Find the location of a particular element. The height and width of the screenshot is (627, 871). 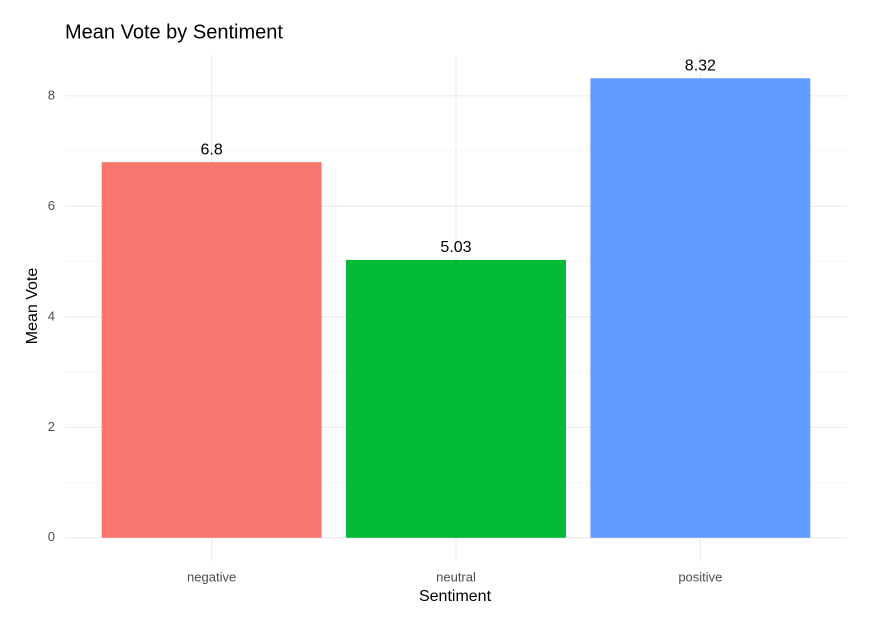

value-label: 6.8 is located at coordinates (212, 149).